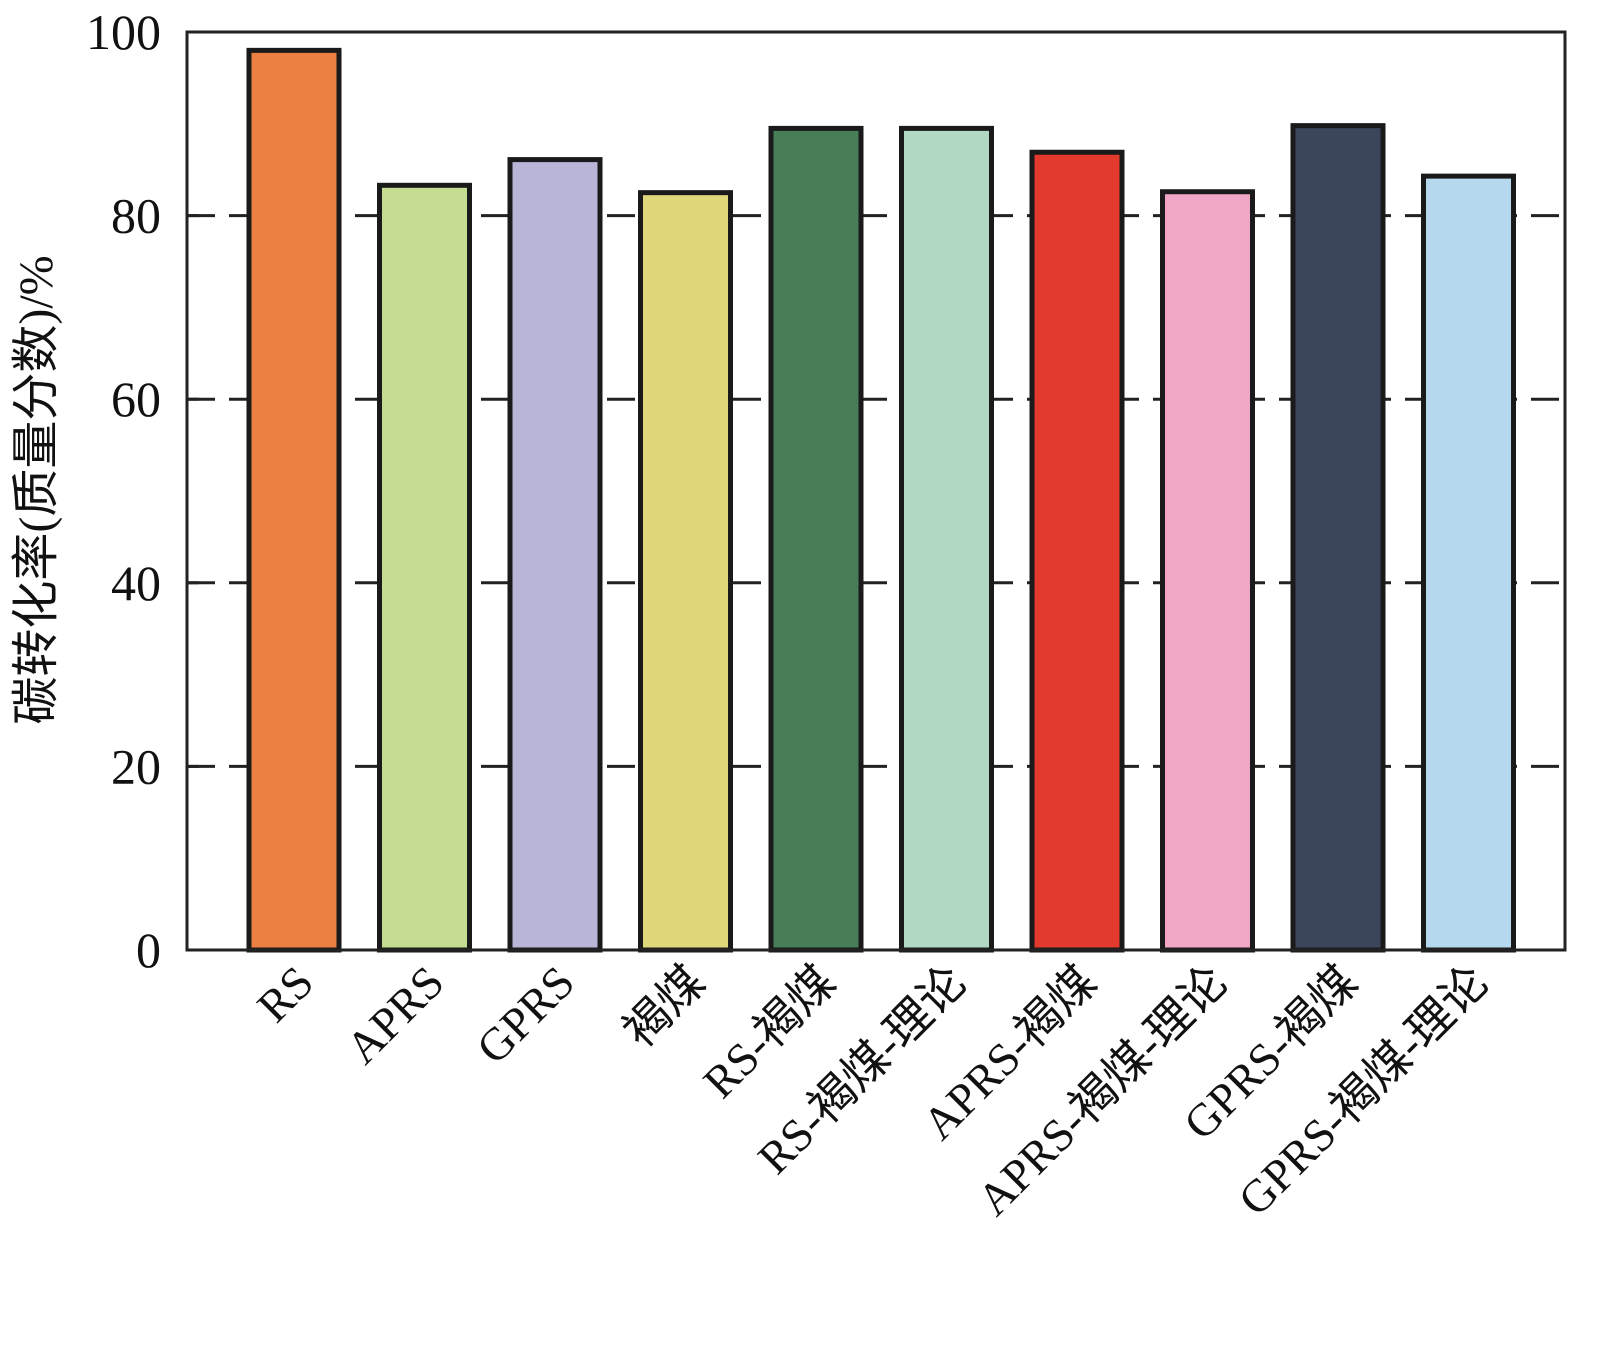 The image size is (1612, 1358). What do you see at coordinates (136, 216) in the screenshot?
I see `y-tick-label: 80` at bounding box center [136, 216].